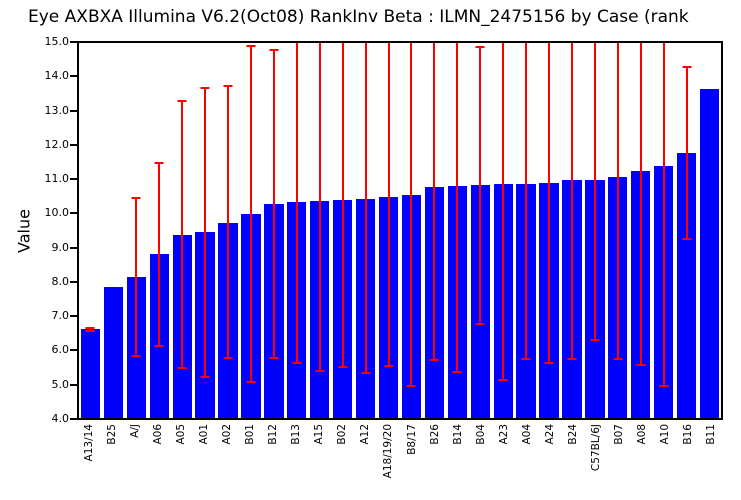 Image resolution: width=741 pixels, height=500 pixels. Describe the element at coordinates (273, 434) in the screenshot. I see `x-axis-tick-label: B12` at that location.